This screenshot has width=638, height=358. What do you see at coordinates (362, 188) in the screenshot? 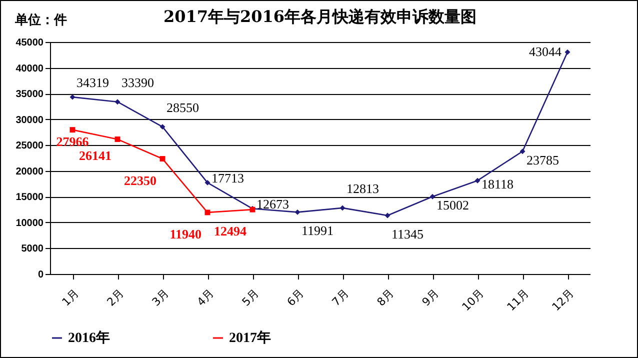
I see `data-label: 12813` at bounding box center [362, 188].